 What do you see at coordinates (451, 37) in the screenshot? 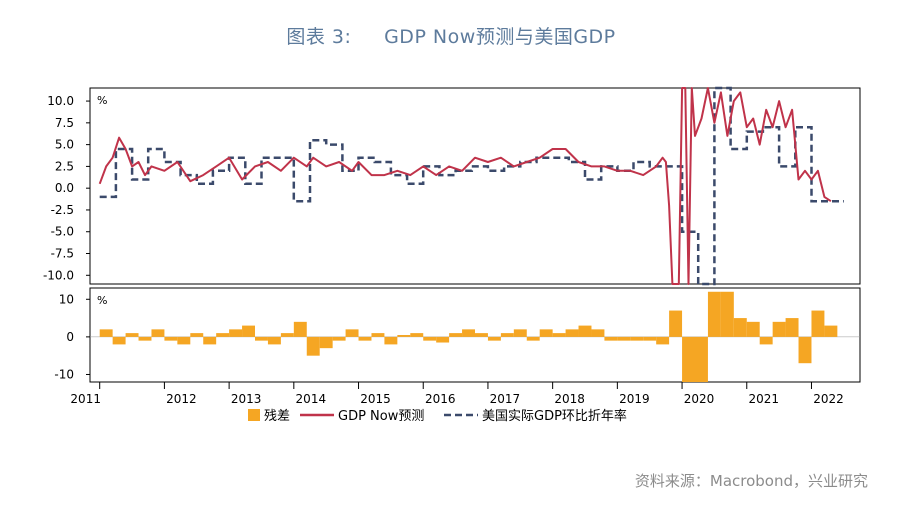
I see `chart-title: 图表 3: GDP Now预测与美国GDP` at bounding box center [451, 37].